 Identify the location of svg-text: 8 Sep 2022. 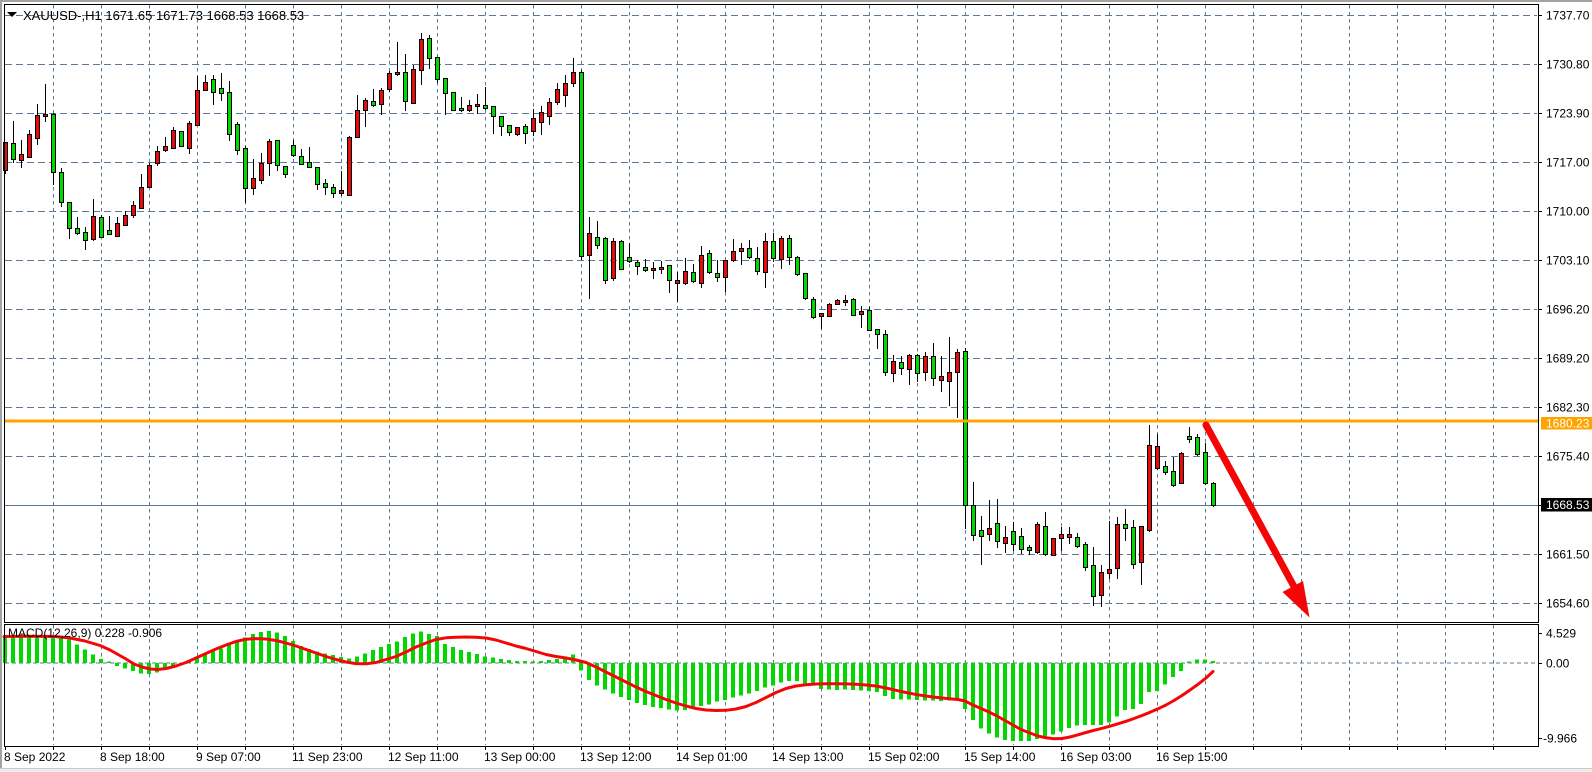
(35, 757).